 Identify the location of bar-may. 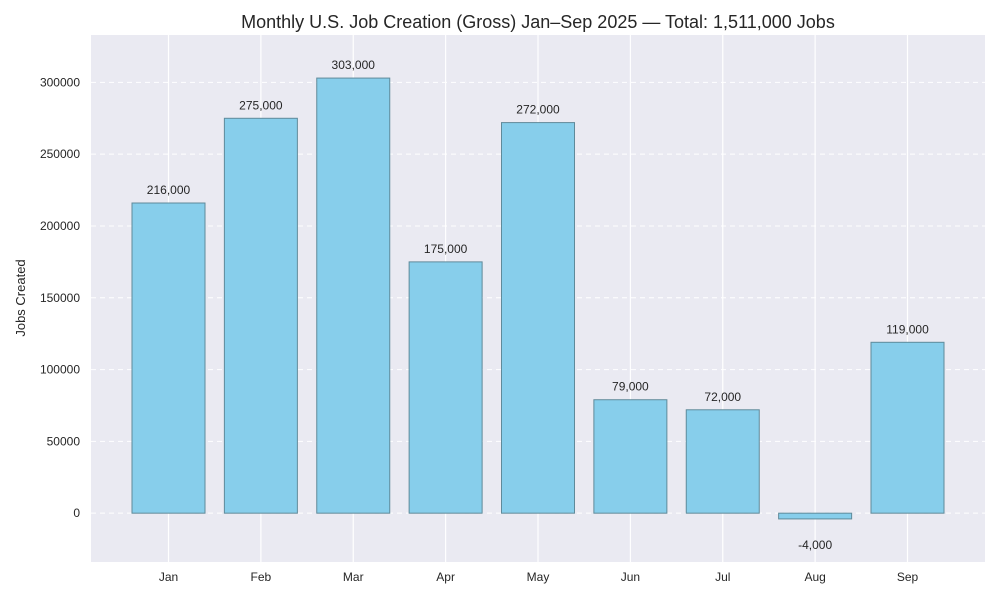
(538, 318).